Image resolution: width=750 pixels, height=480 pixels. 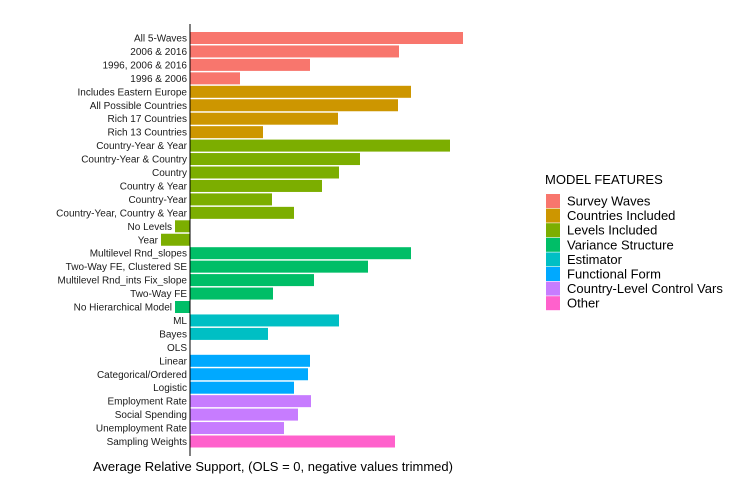 I want to click on bar-sampling-weights, so click(x=292, y=441).